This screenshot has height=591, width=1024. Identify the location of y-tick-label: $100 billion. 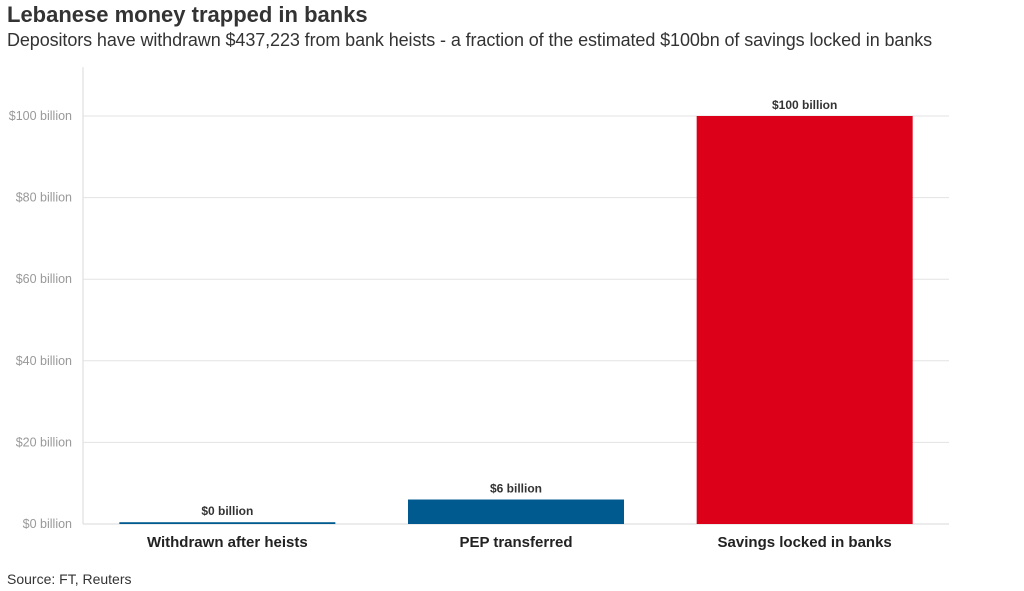
(40, 116).